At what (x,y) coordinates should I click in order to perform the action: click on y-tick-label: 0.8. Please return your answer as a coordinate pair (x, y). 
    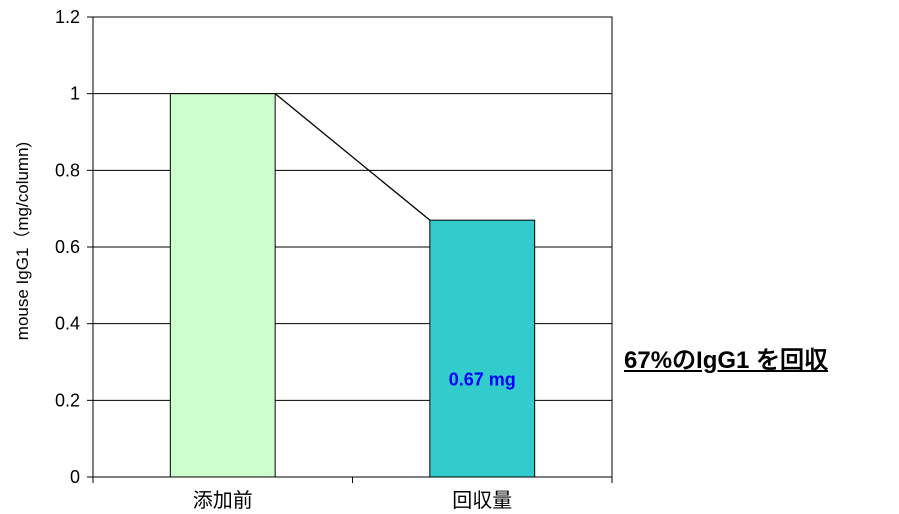
    Looking at the image, I should click on (67, 170).